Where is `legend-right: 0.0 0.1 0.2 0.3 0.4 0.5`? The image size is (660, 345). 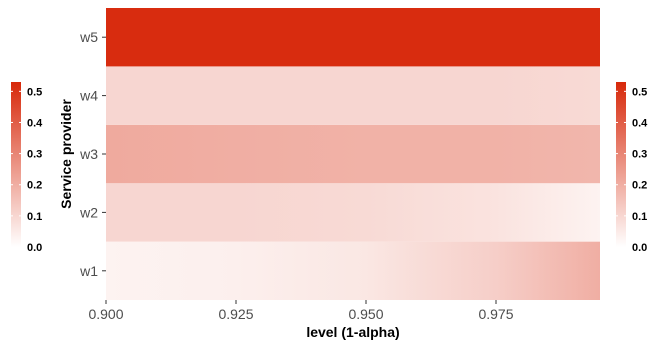
legend-right: 0.0 0.1 0.2 0.3 0.4 0.5 is located at coordinates (632, 168).